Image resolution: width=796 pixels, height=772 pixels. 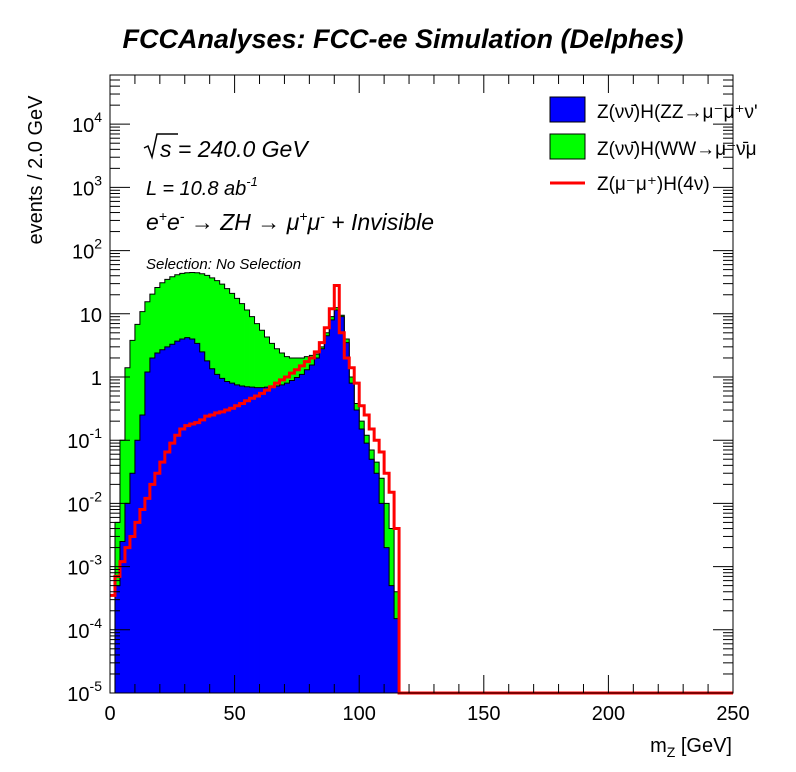 What do you see at coordinates (608, 714) in the screenshot?
I see `x-tick-label: 200` at bounding box center [608, 714].